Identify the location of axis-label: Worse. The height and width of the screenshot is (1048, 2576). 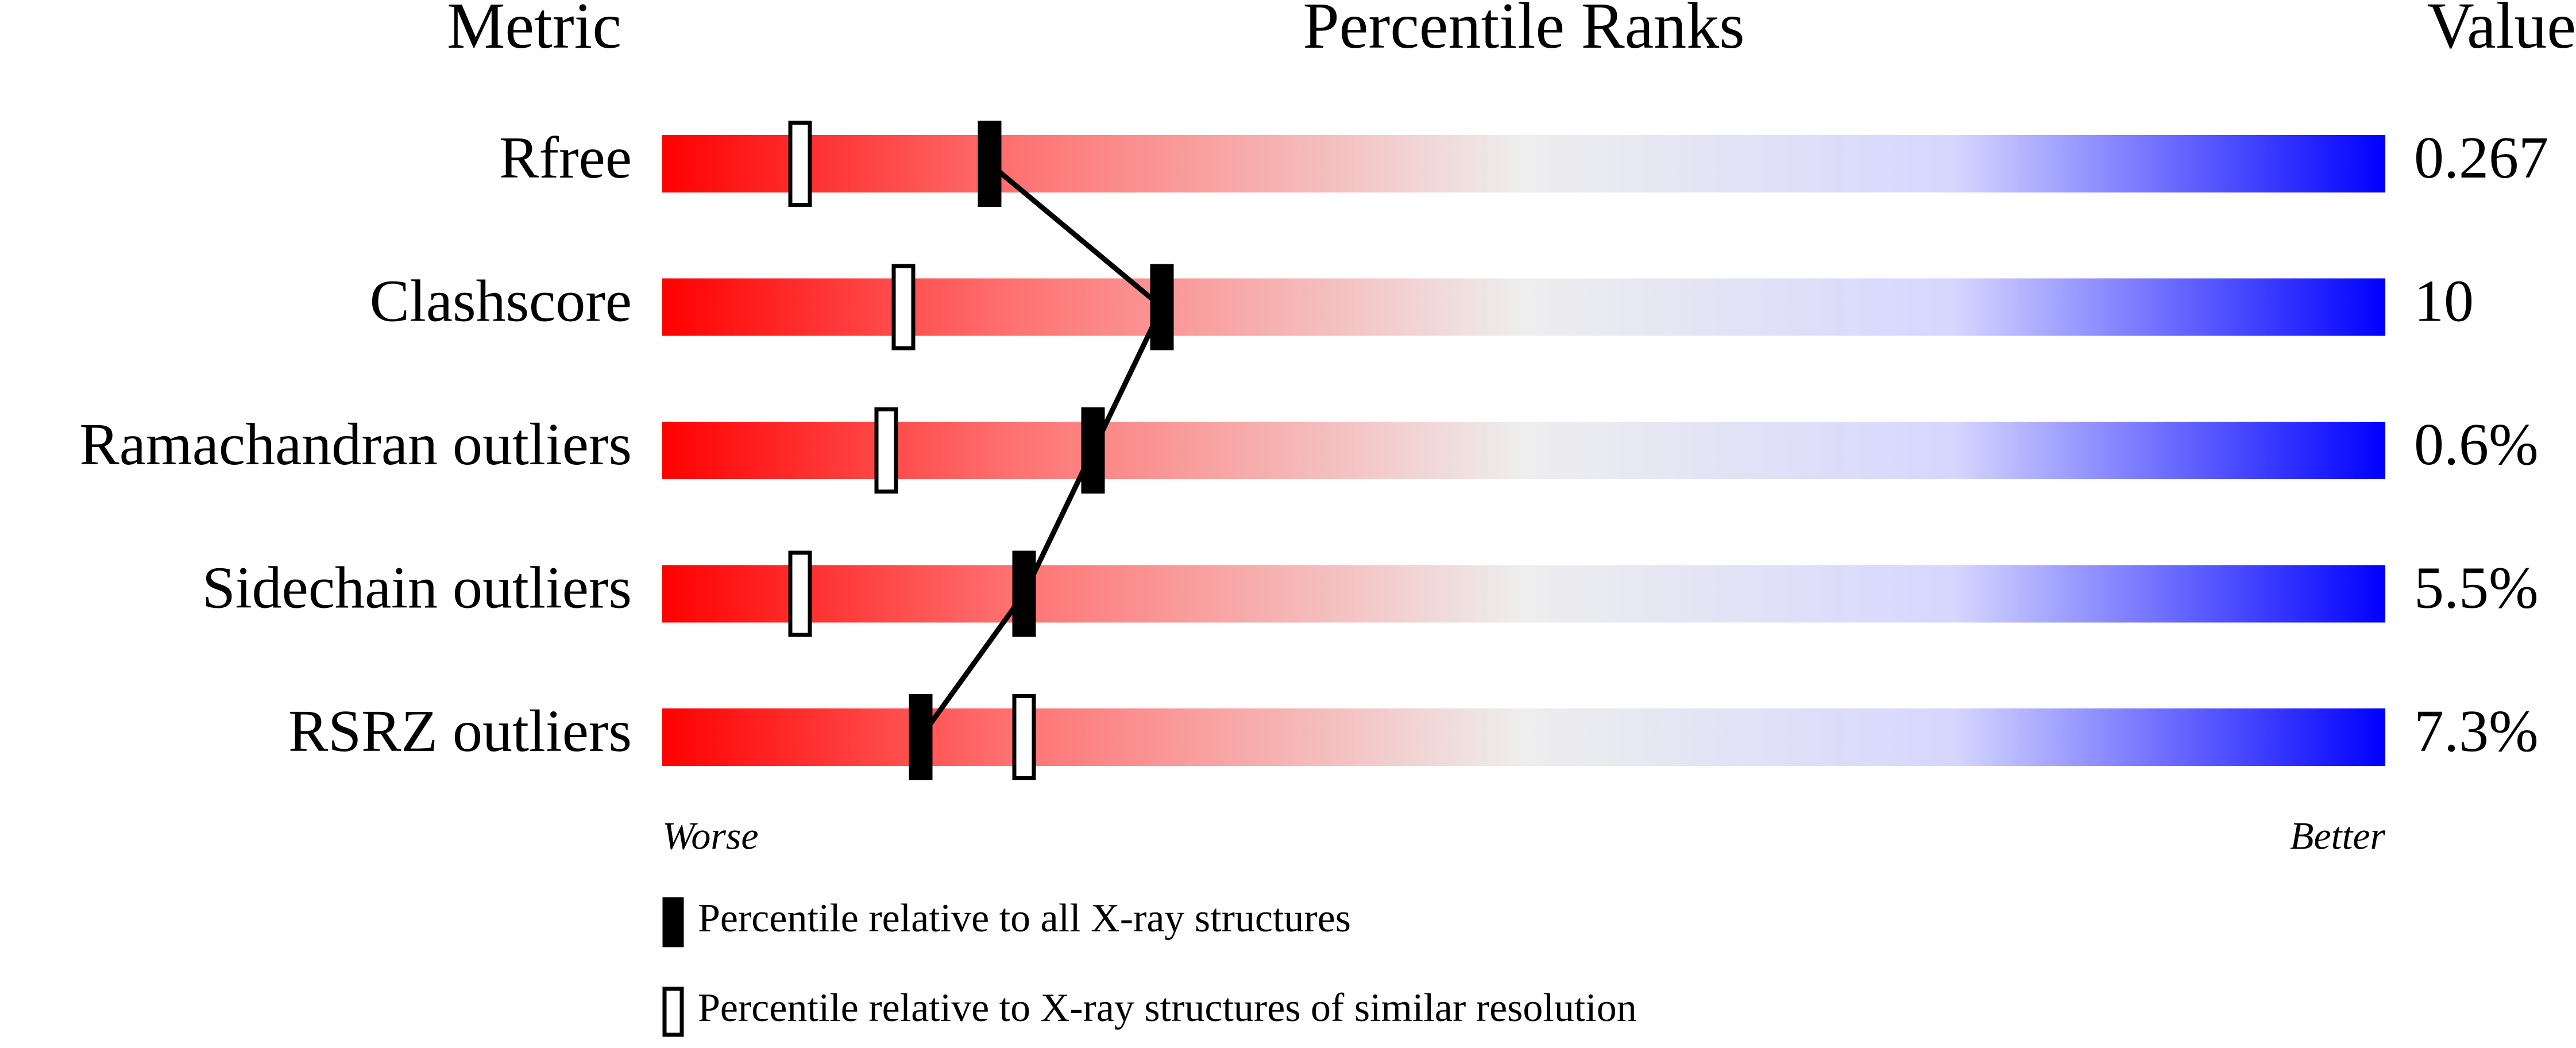
(710, 836).